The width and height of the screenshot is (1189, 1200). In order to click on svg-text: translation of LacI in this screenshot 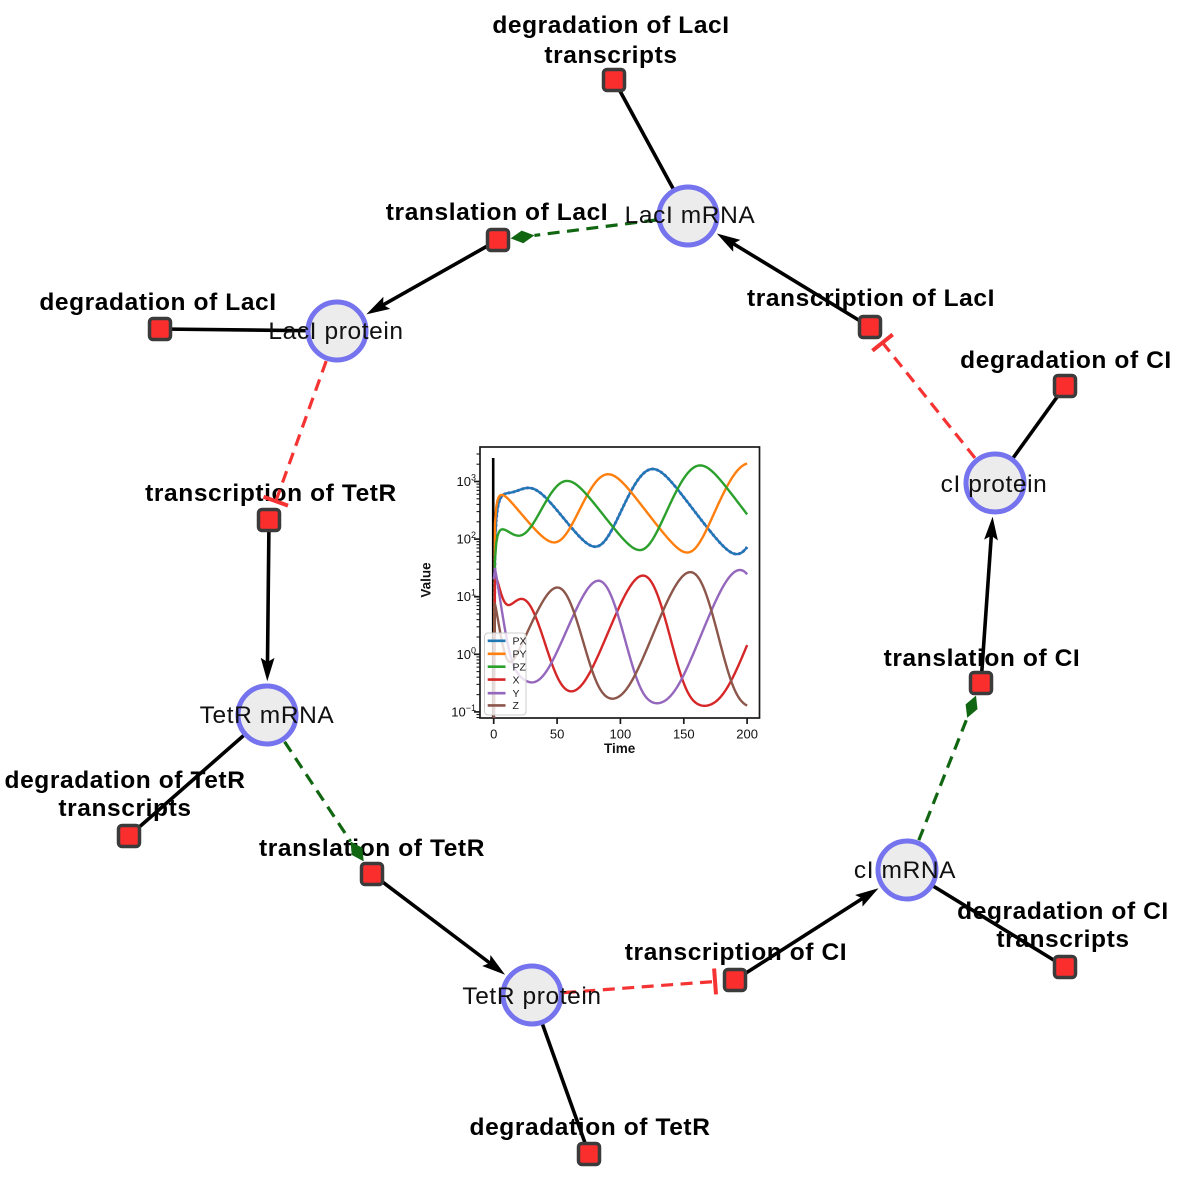, I will do `click(497, 212)`.